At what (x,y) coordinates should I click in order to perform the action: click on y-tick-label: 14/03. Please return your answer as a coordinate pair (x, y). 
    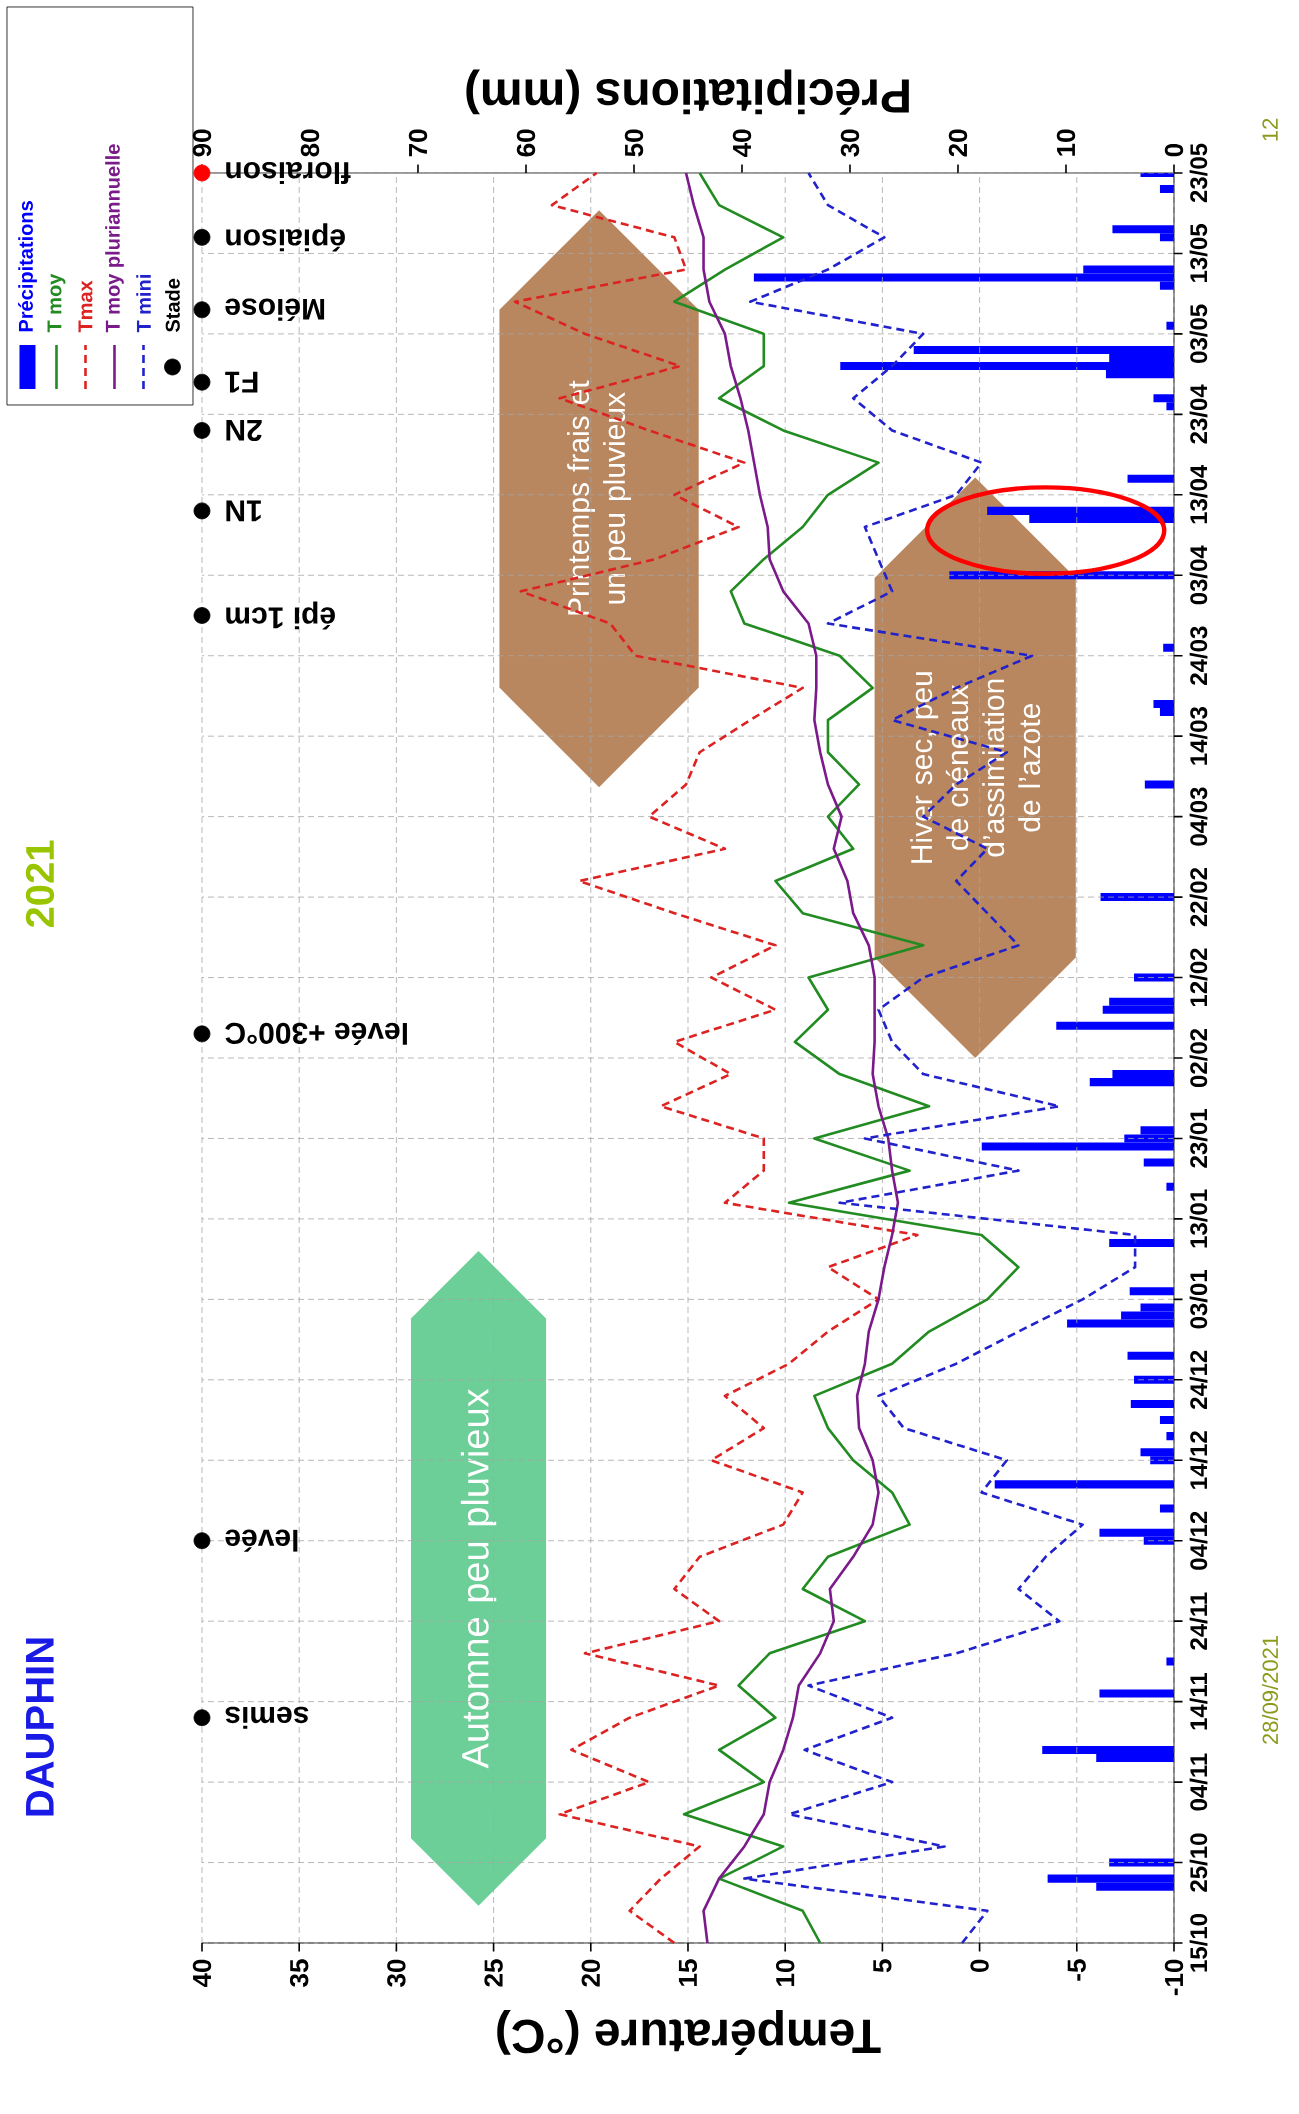
    Looking at the image, I should click on (1198, 736).